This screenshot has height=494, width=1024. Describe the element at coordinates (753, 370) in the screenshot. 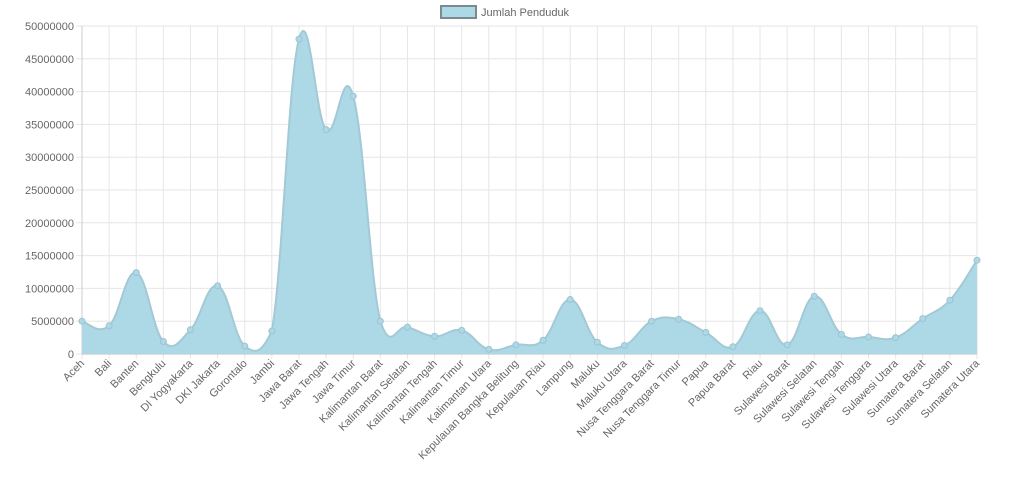

I see `x-tick-label: Riau` at that location.